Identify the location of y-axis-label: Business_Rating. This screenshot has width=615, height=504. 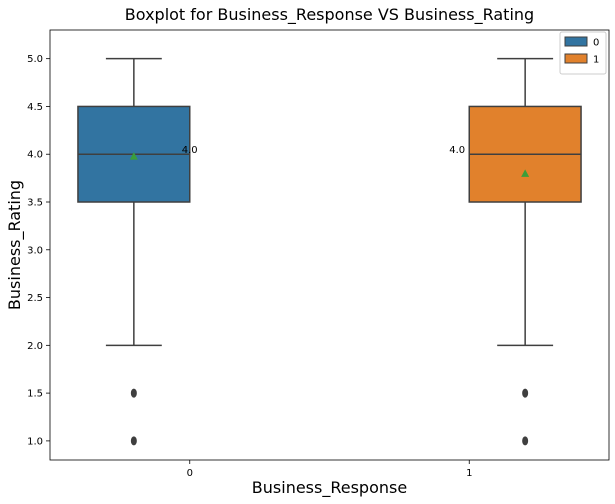
(15, 245).